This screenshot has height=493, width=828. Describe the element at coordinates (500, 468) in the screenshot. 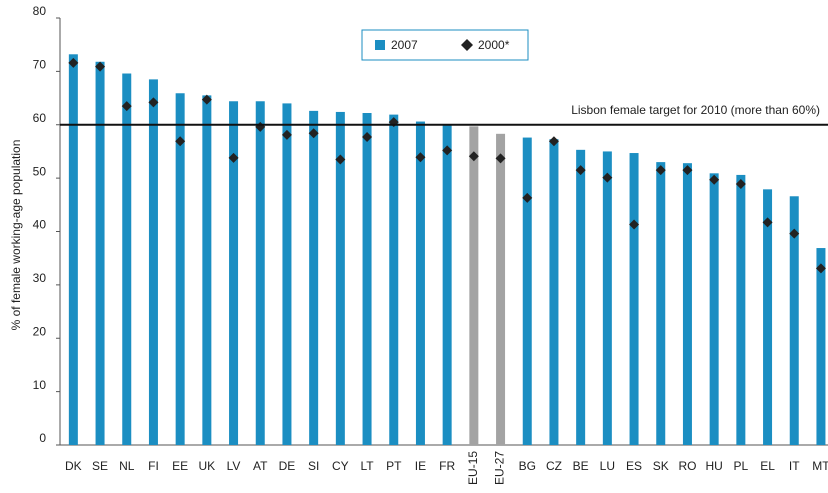

I see `x-tick-label: EU-27` at that location.